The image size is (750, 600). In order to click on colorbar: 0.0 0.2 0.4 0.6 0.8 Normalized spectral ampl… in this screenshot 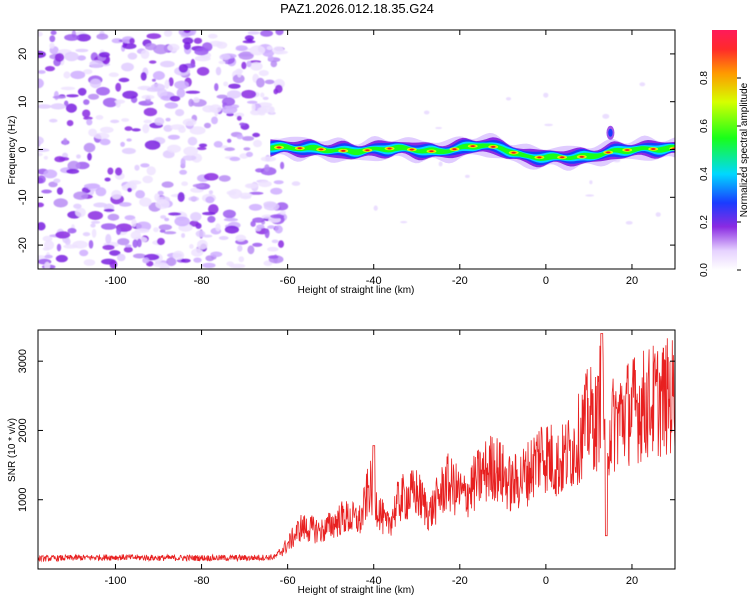, I will do `click(724, 153)`.